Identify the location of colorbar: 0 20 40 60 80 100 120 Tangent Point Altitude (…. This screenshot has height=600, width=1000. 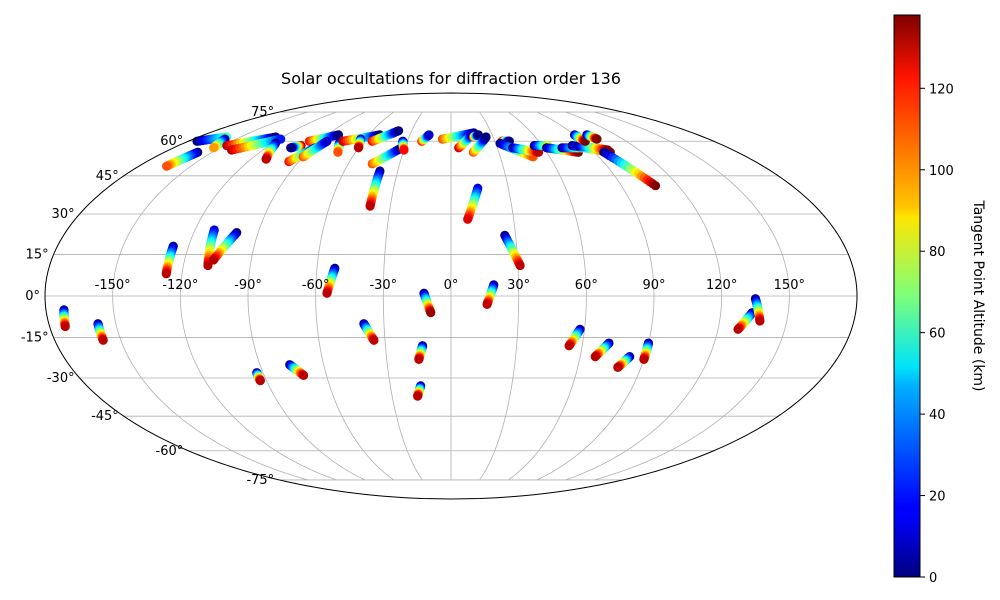
(939, 300).